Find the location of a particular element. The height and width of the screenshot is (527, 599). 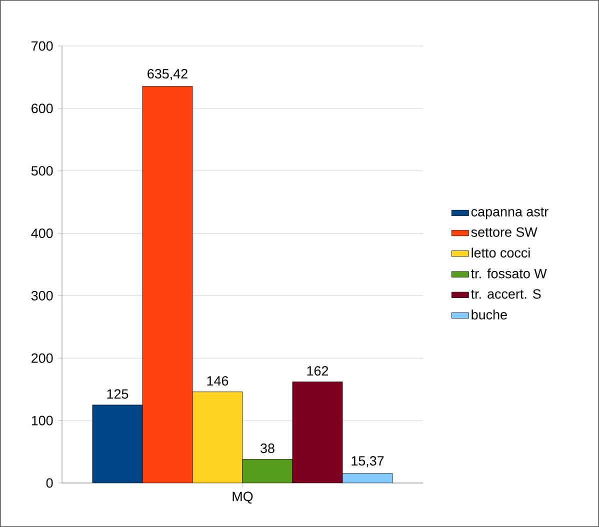

y-tick-label: 300 is located at coordinates (42, 295).